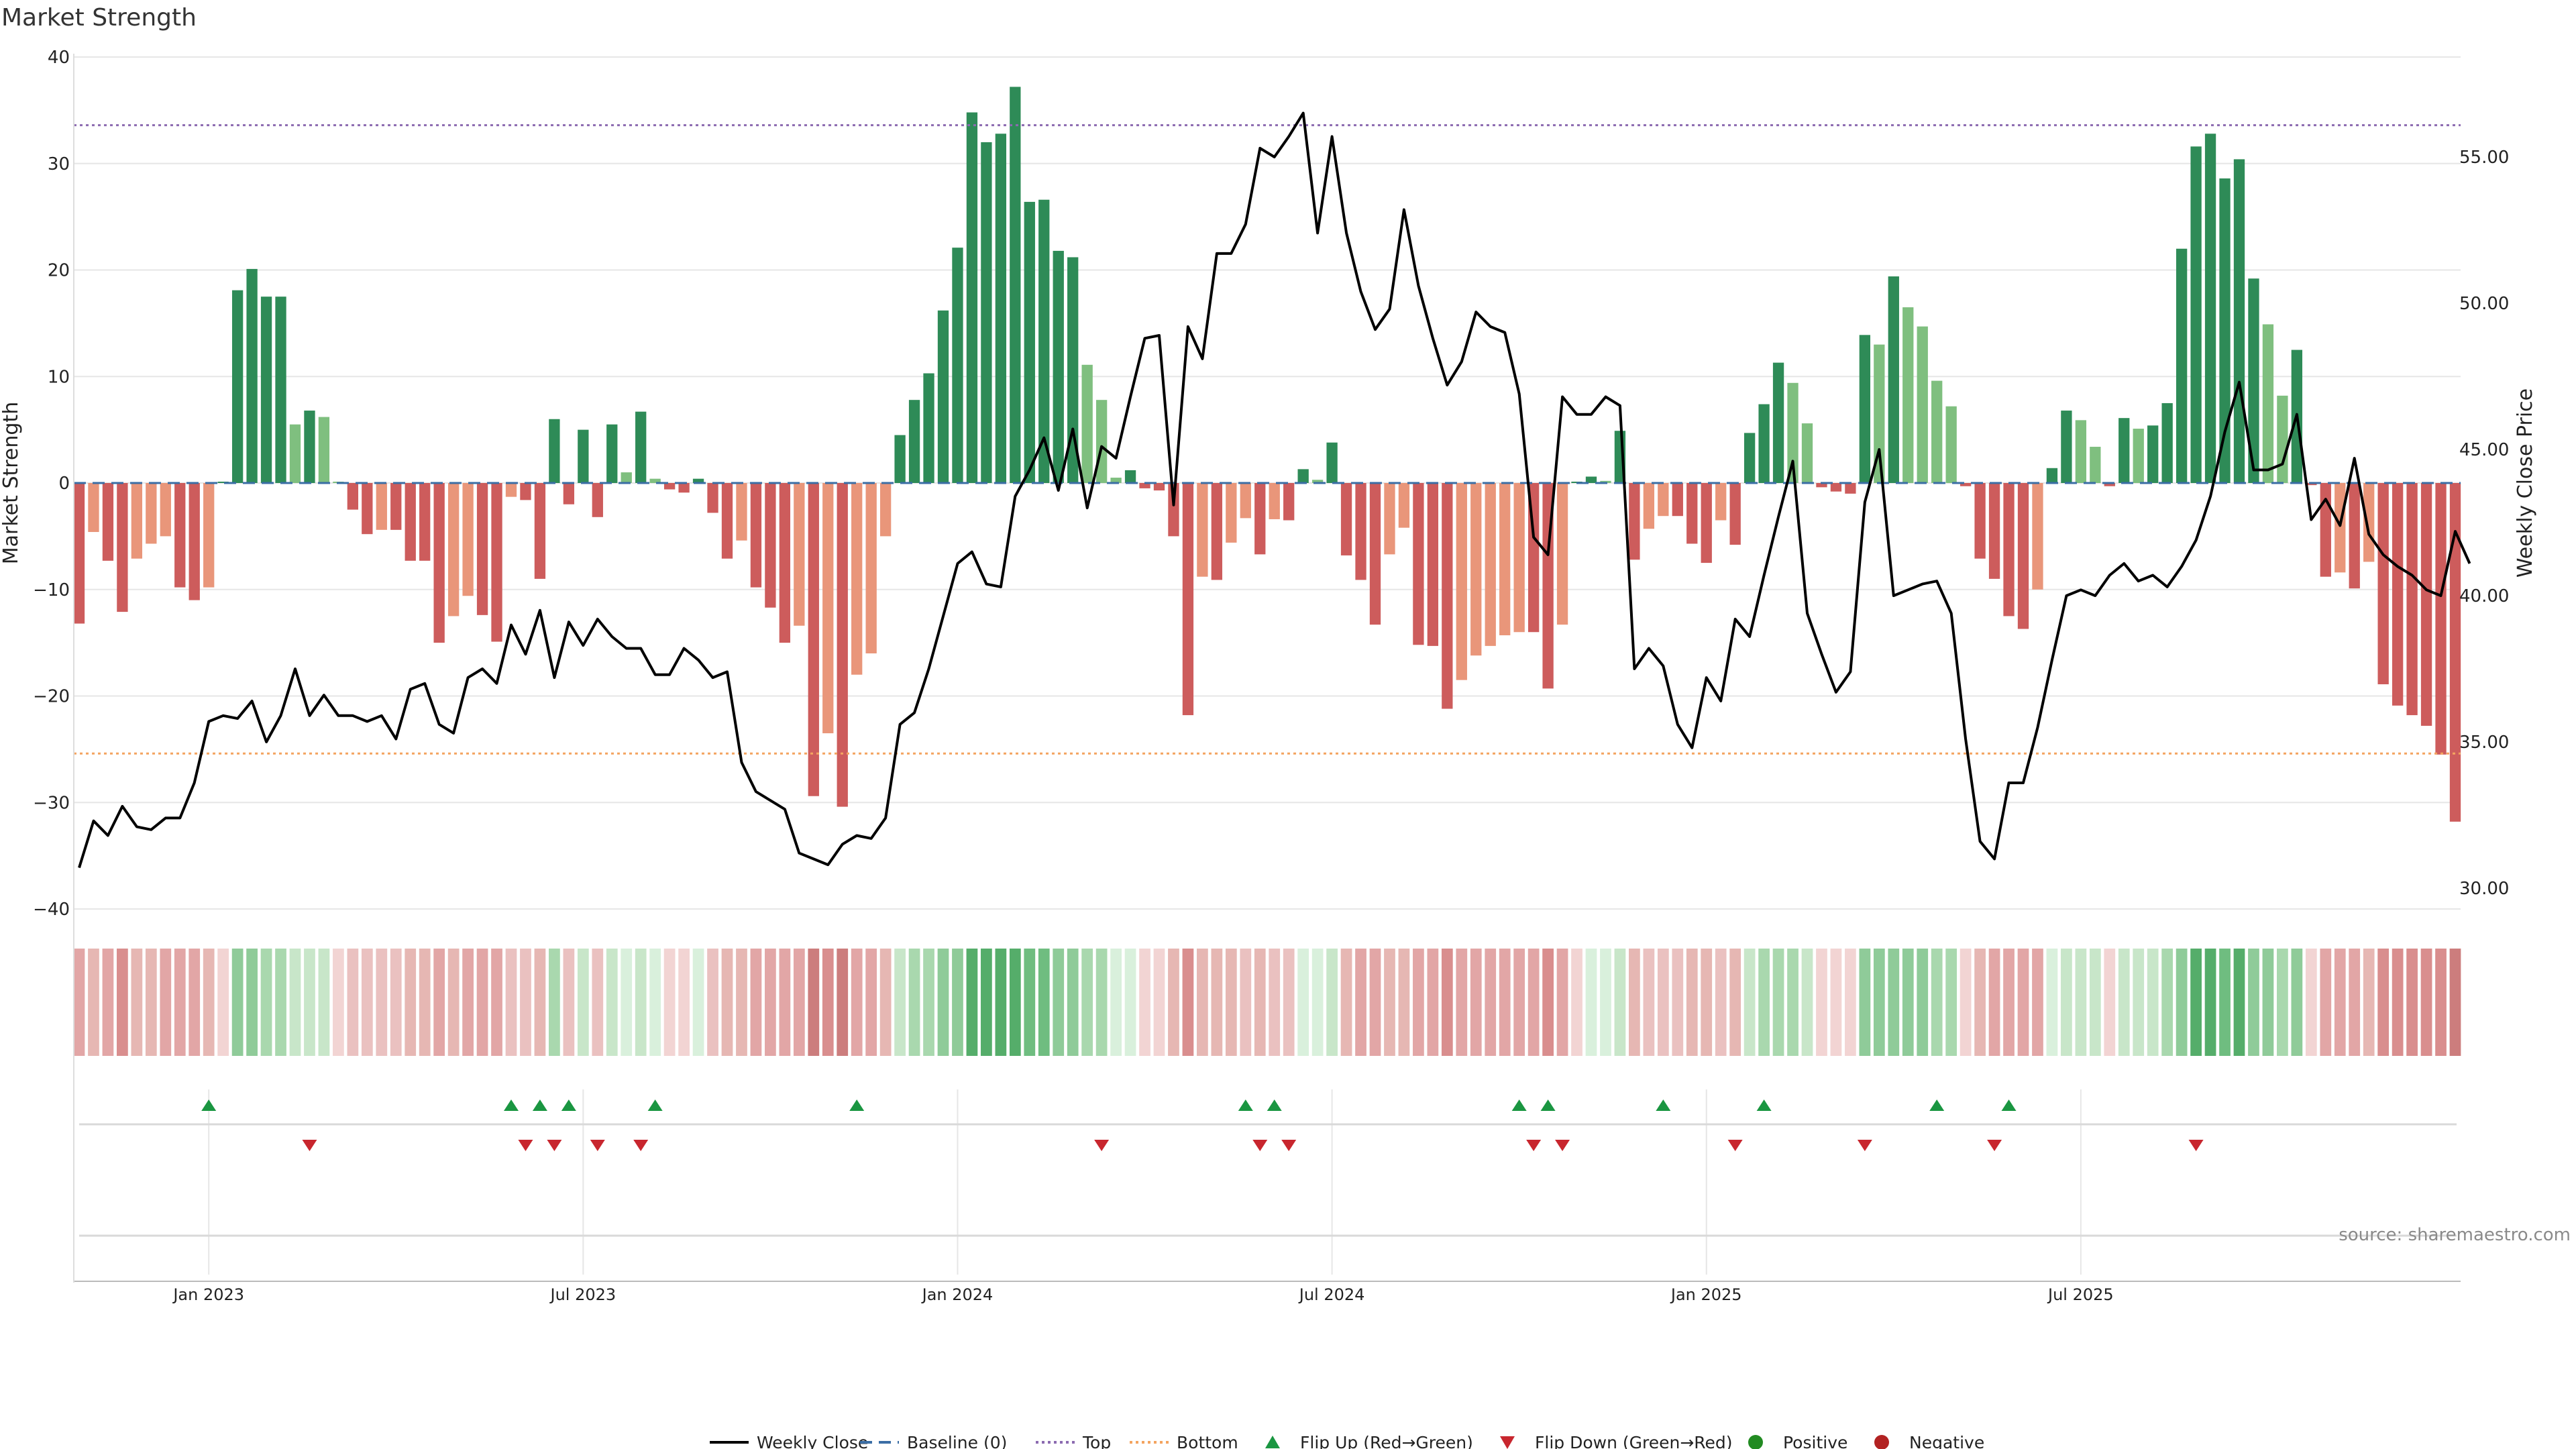 Image resolution: width=2576 pixels, height=1449 pixels. Describe the element at coordinates (1207, 1441) in the screenshot. I see `legend-label: Bottom` at that location.